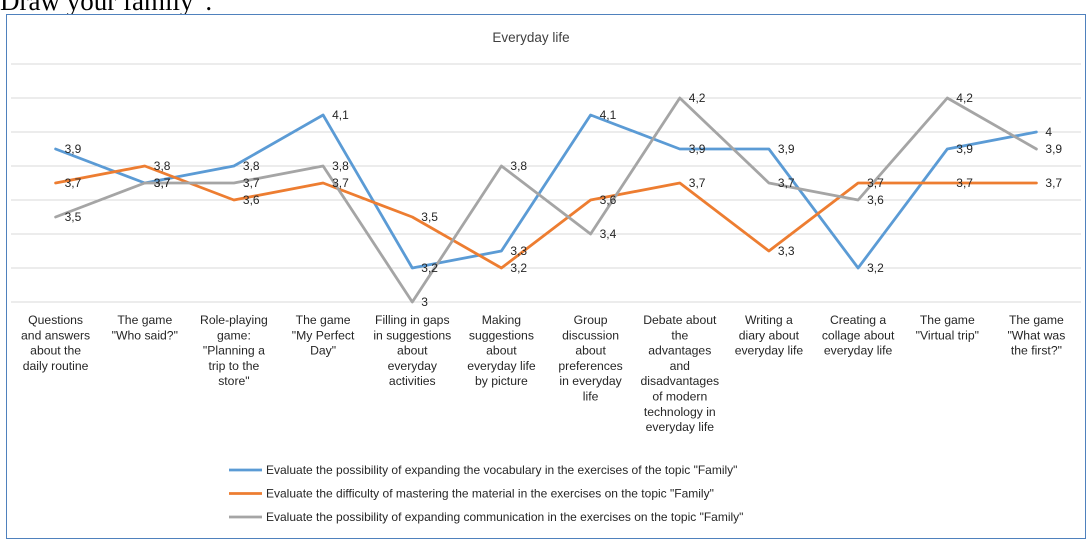 The width and height of the screenshot is (1089, 539). What do you see at coordinates (697, 149) in the screenshot?
I see `data-label-s1-8: 3,9` at bounding box center [697, 149].